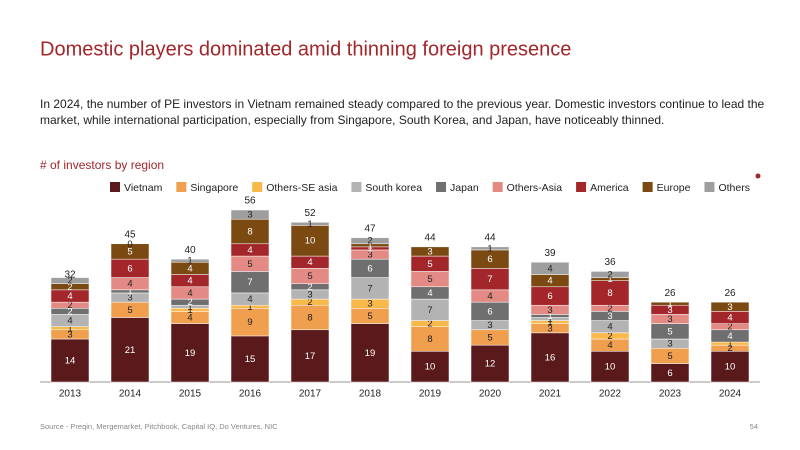 The height and width of the screenshot is (450, 800). What do you see at coordinates (550, 357) in the screenshot?
I see `segment-label: 16` at bounding box center [550, 357].